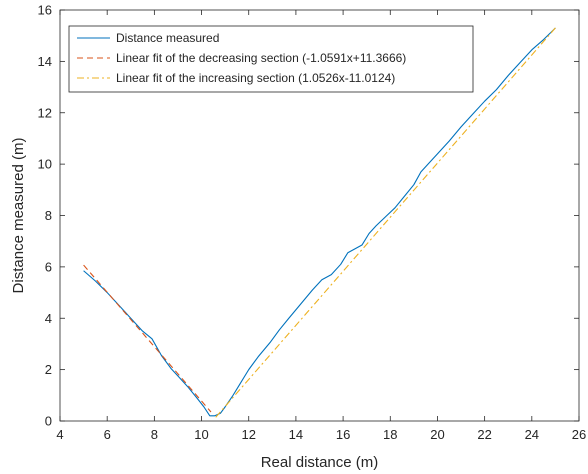  What do you see at coordinates (48, 215) in the screenshot?
I see `y-tick-label: 8` at bounding box center [48, 215].